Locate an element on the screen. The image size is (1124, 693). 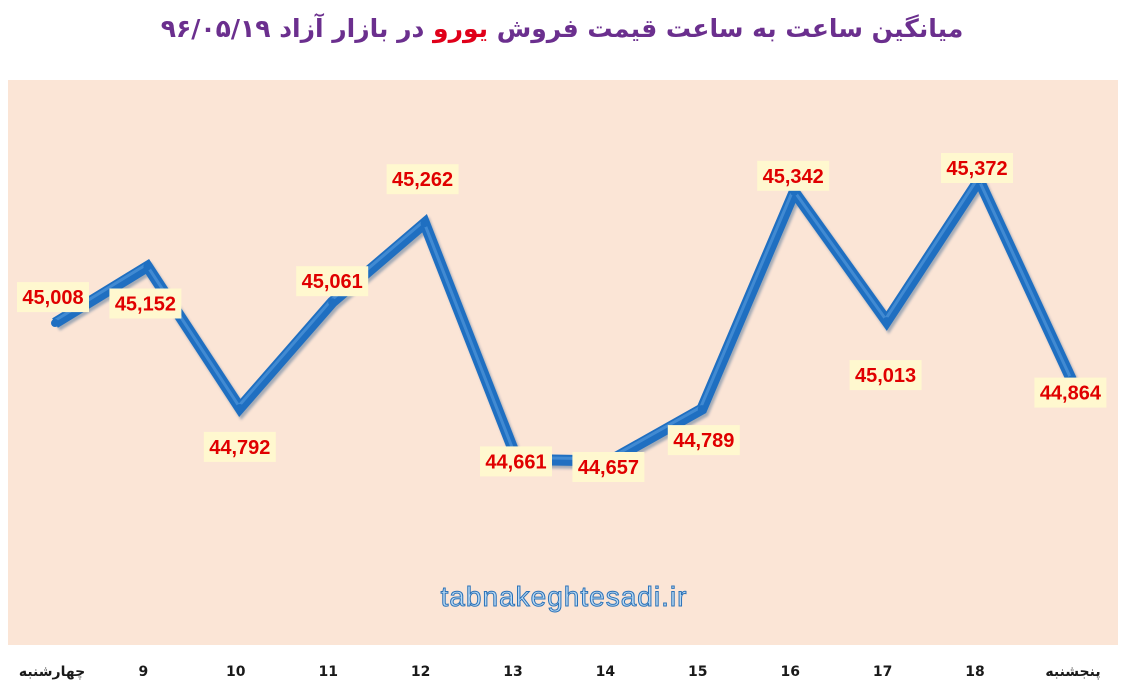
x-tick-label: 15 is located at coordinates (697, 672).